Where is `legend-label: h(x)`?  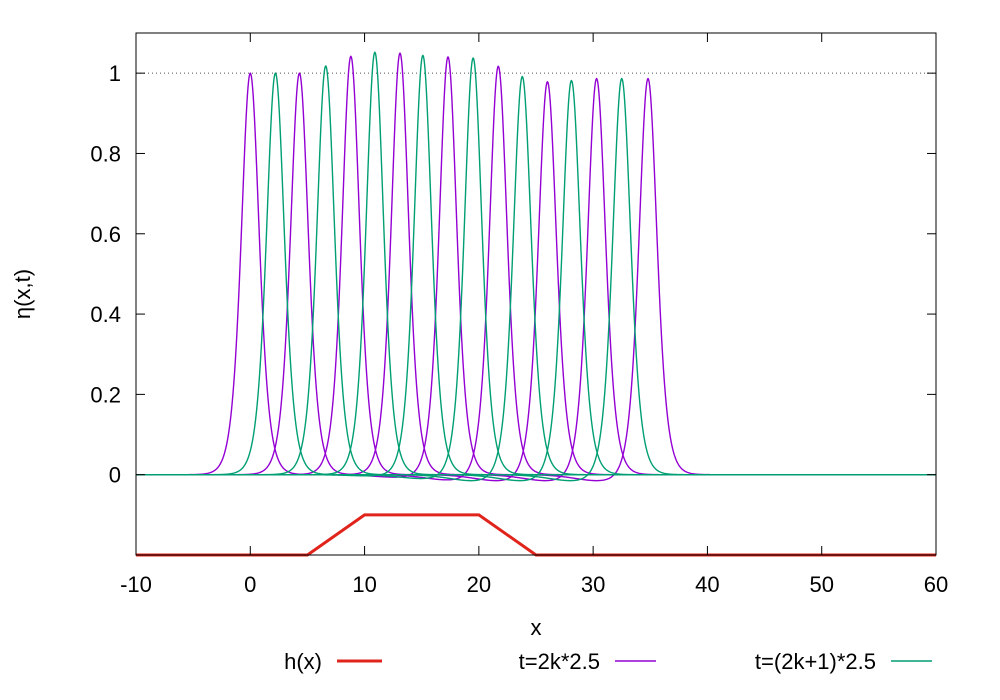
legend-label: h(x) is located at coordinates (303, 661).